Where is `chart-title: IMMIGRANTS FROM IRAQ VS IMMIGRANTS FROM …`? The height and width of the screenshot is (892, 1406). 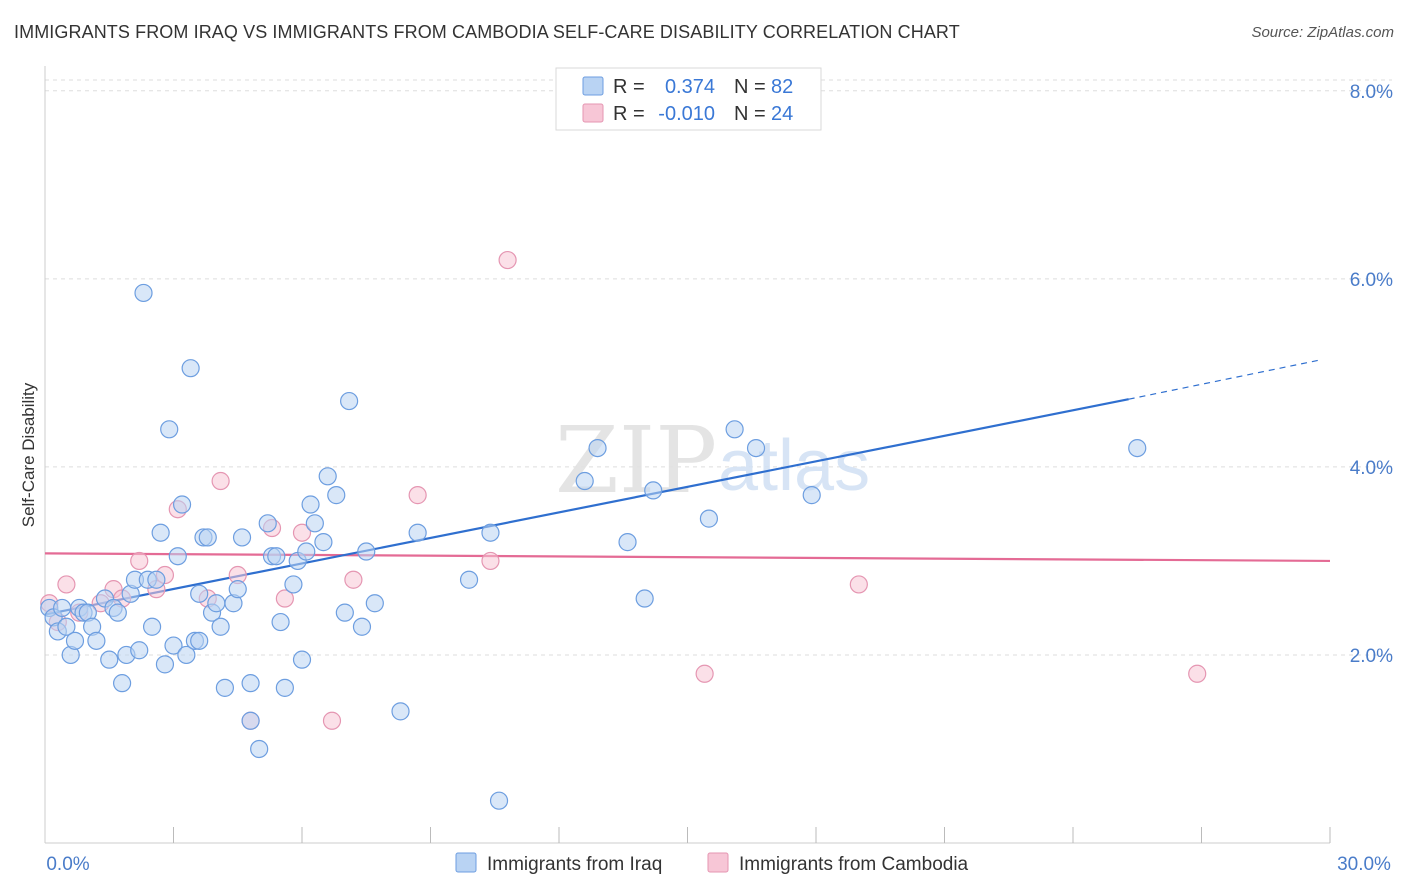 chart-title: IMMIGRANTS FROM IRAQ VS IMMIGRANTS FROM … is located at coordinates (487, 32).